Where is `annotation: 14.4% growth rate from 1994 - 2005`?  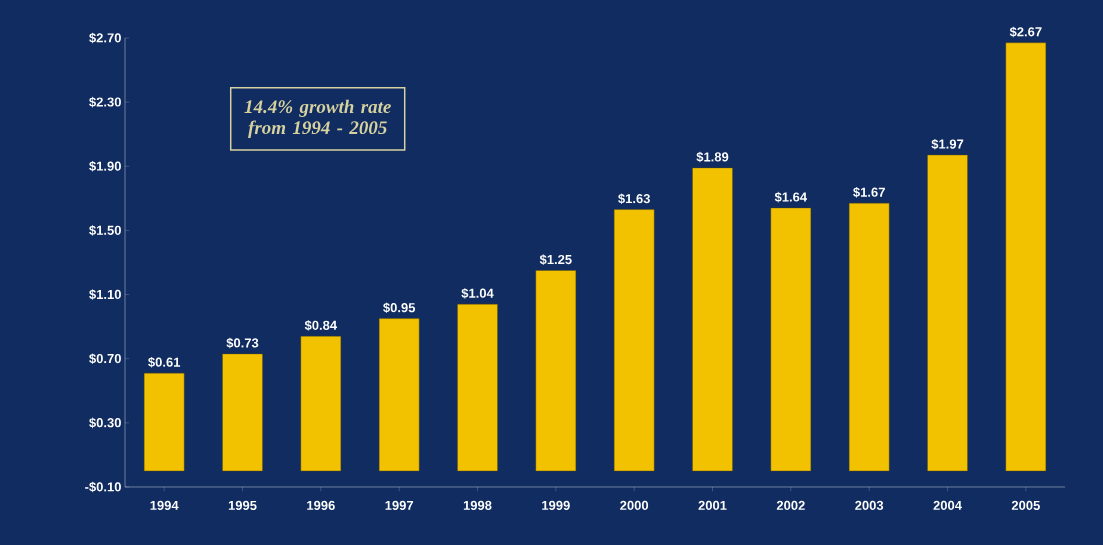
annotation: 14.4% growth rate from 1994 - 2005 is located at coordinates (317, 118).